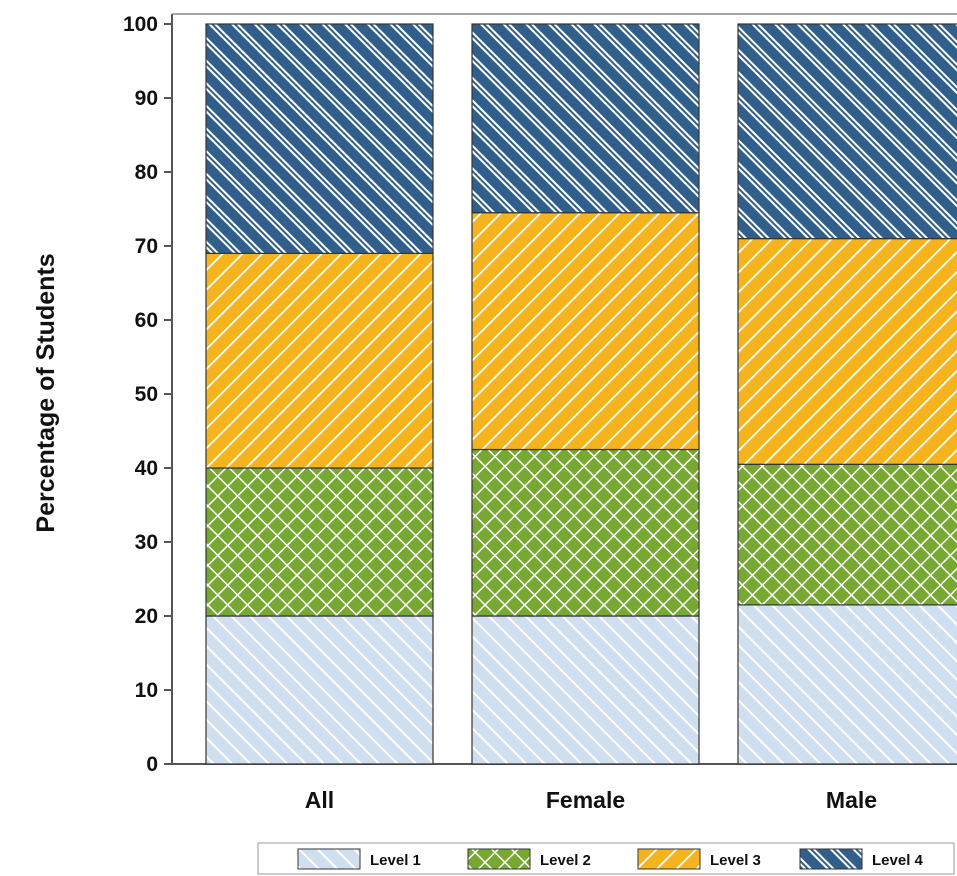 Image resolution: width=957 pixels, height=876 pixels. What do you see at coordinates (140, 24) in the screenshot?
I see `y-tick-label: 100` at bounding box center [140, 24].